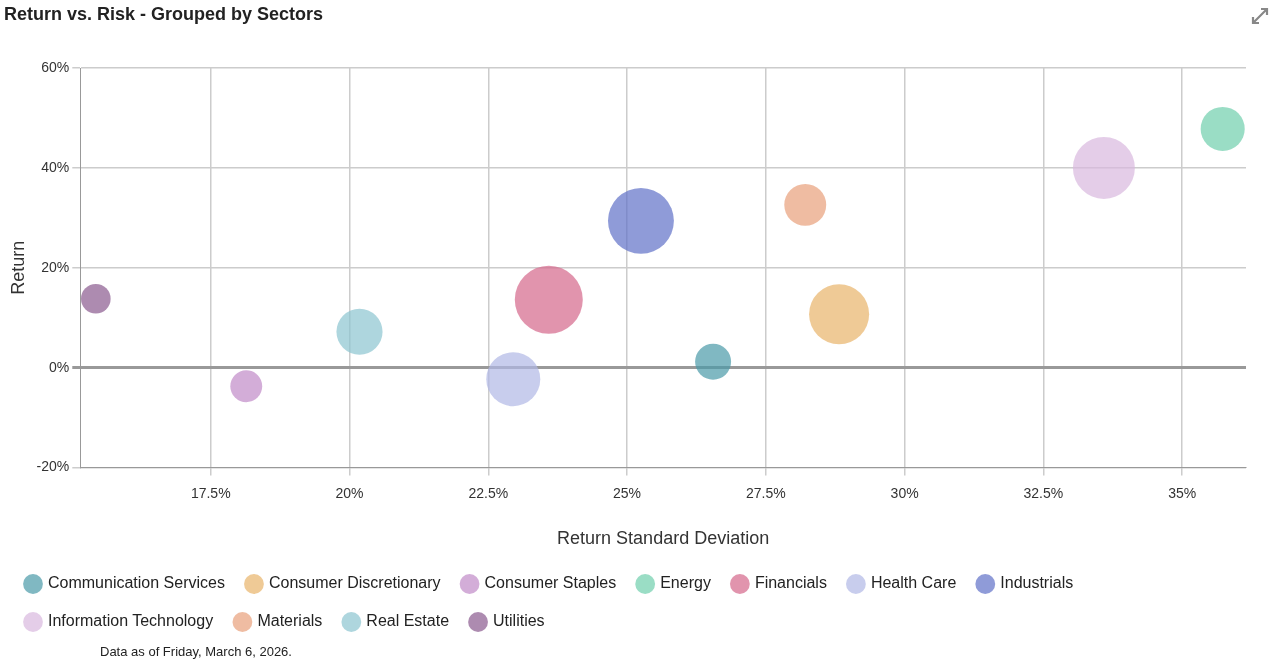 The image size is (1280, 665). I want to click on y-axis-title: Return, so click(17, 267).